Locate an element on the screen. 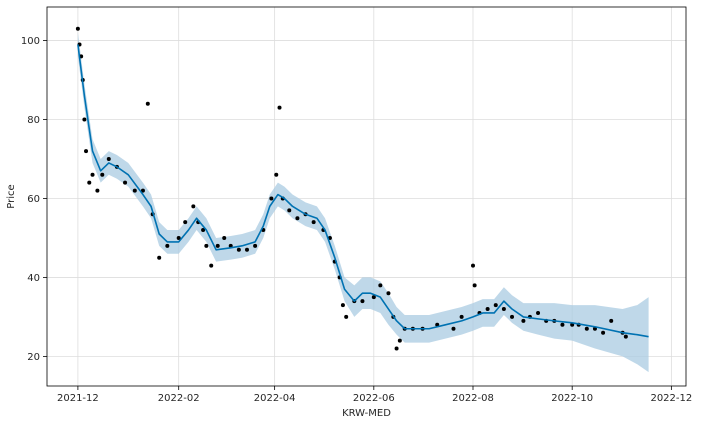 The width and height of the screenshot is (712, 424). y-axis-label: Price is located at coordinates (11, 196).